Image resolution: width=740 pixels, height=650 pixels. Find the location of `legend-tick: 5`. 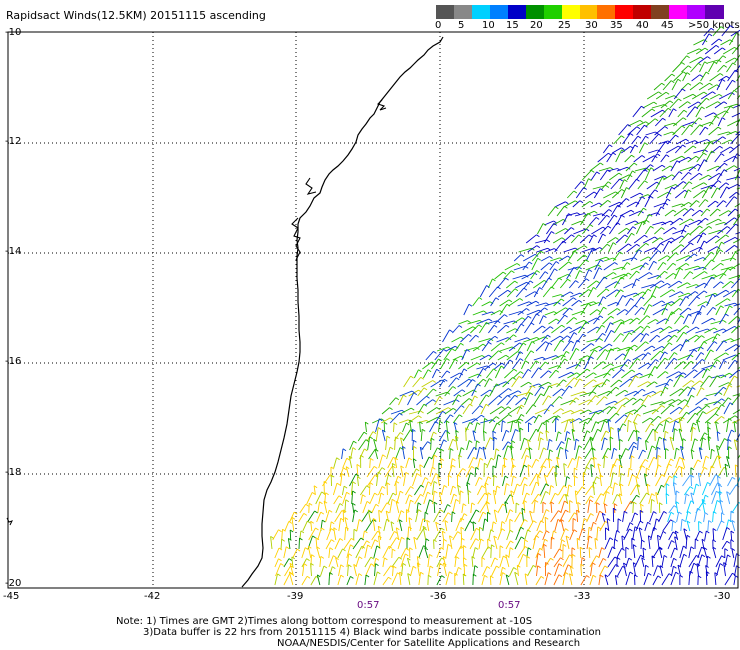

legend-tick: 5 is located at coordinates (461, 25).